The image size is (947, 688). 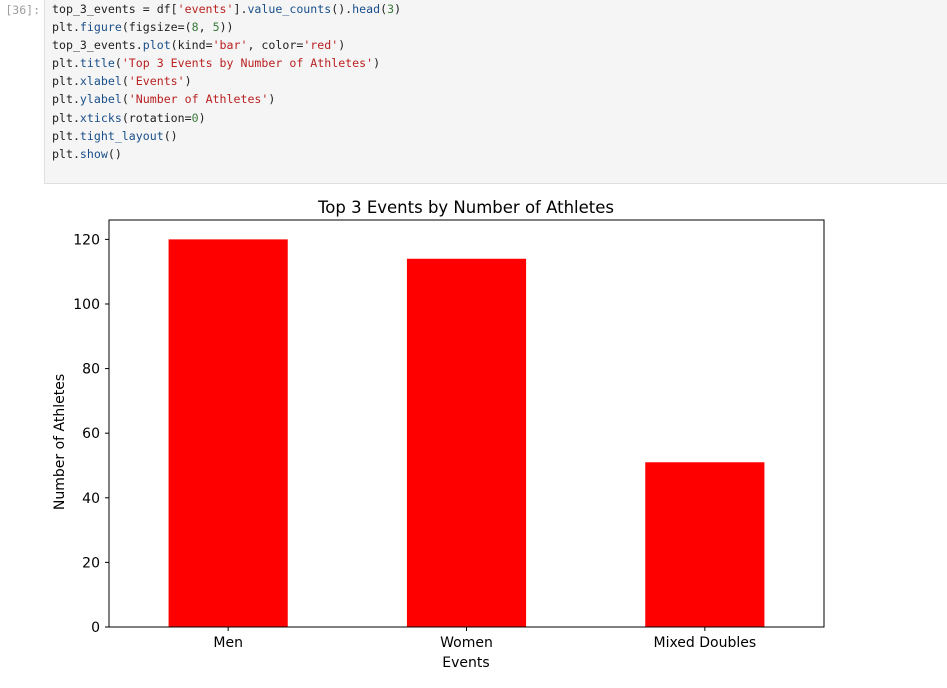 I want to click on y-tick-label: 40, so click(x=91, y=499).